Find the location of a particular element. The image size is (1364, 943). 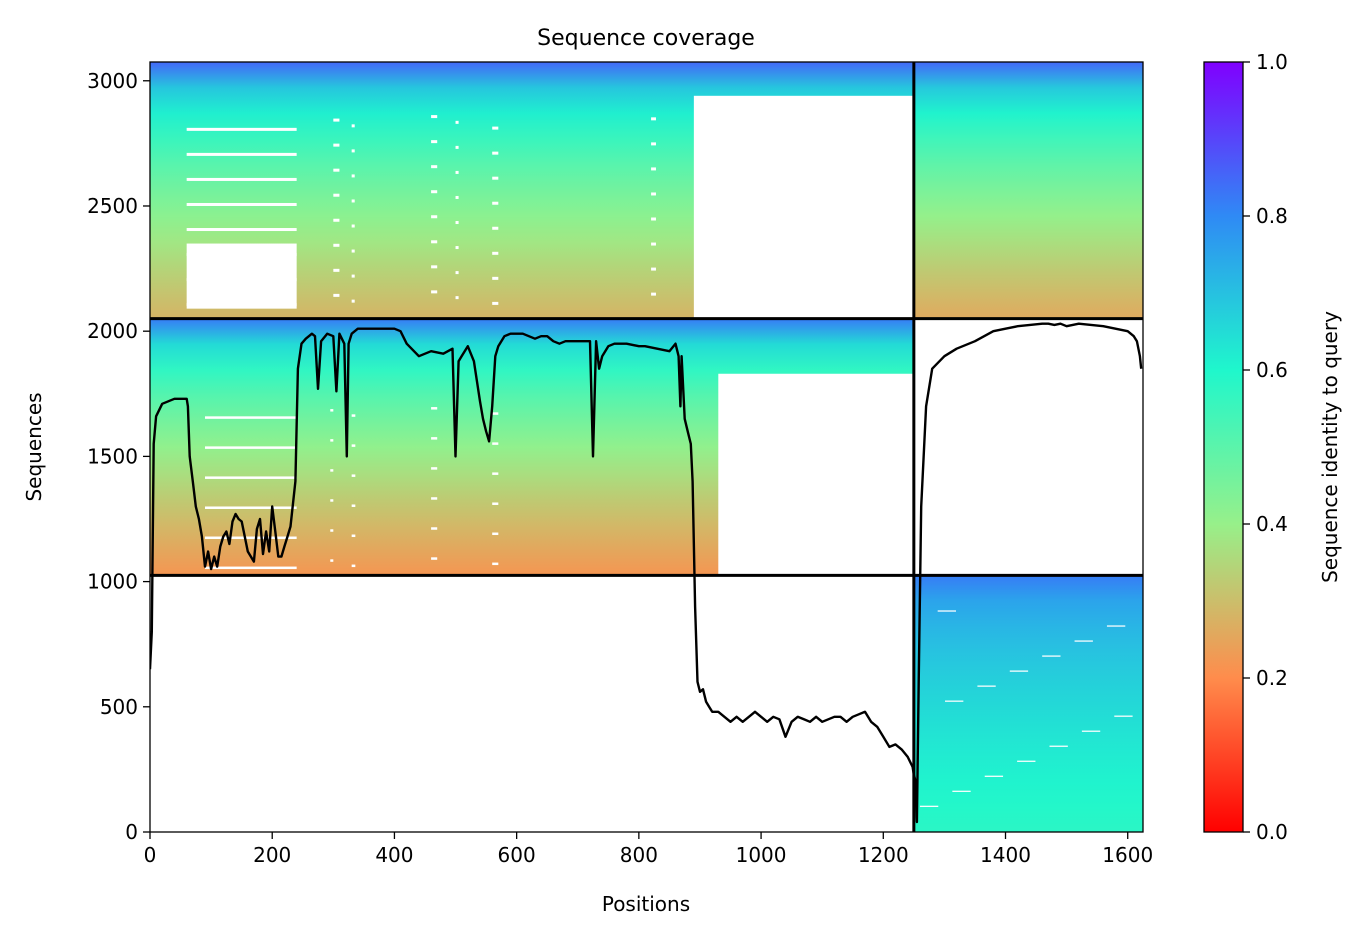

x-tick-label: 600 is located at coordinates (517, 855).